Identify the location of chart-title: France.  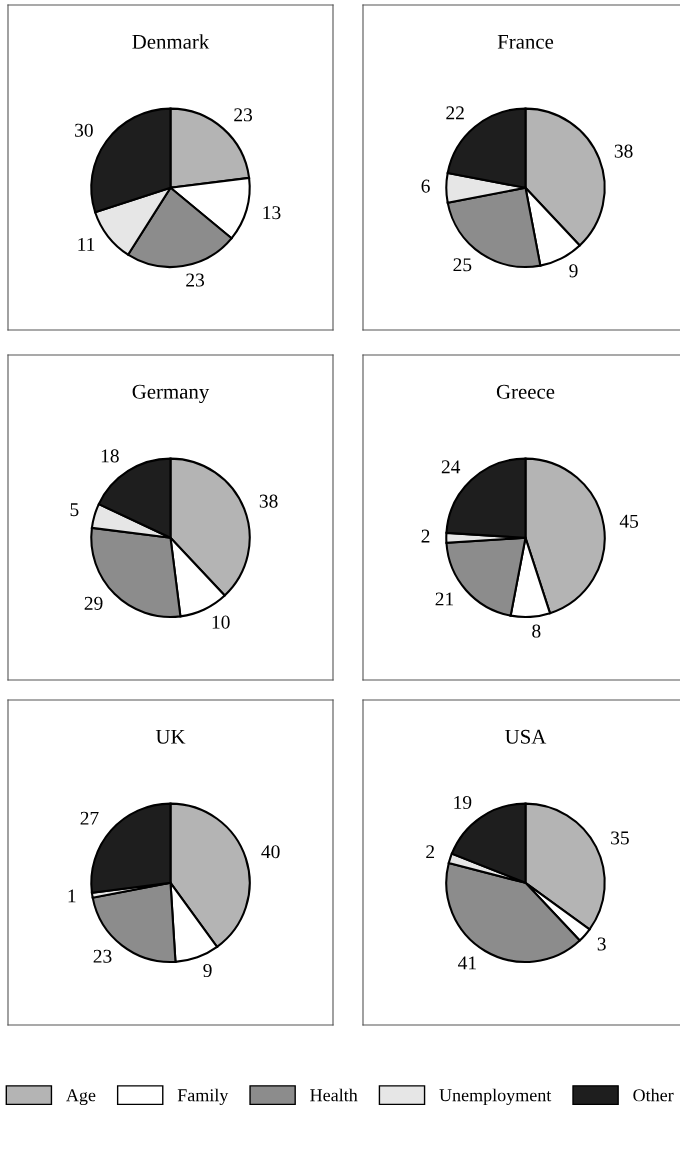
(525, 41).